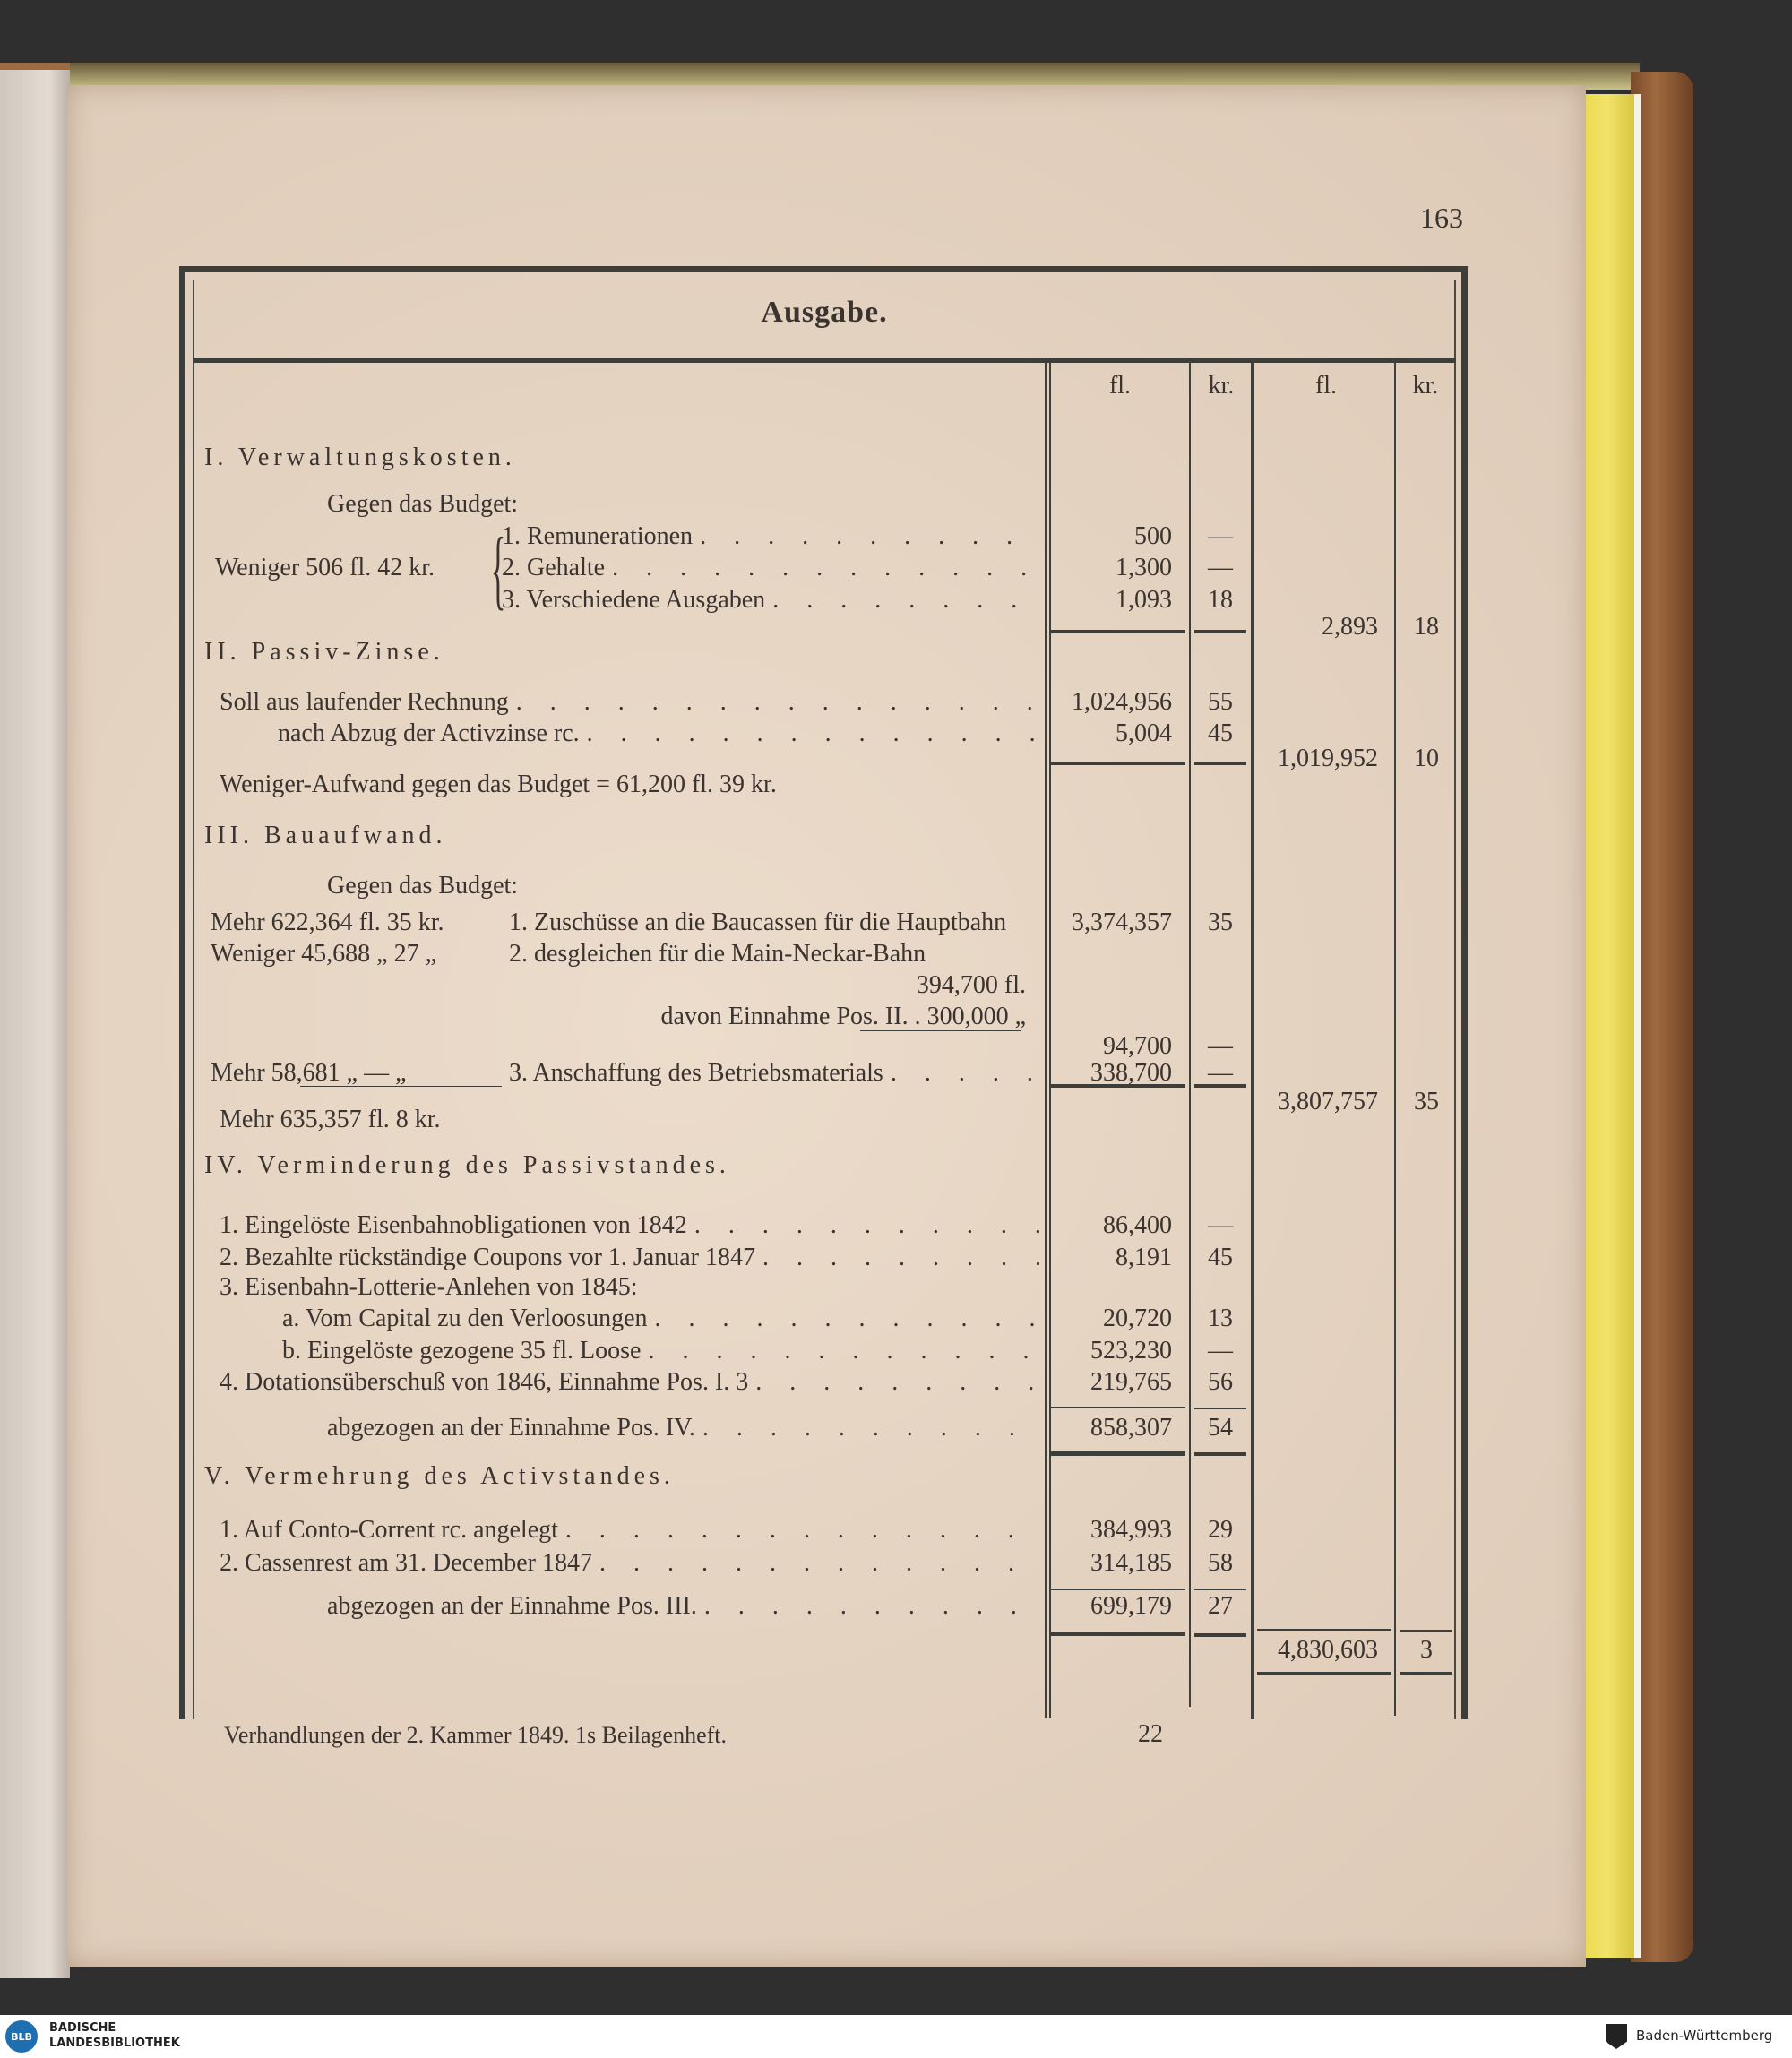 The width and height of the screenshot is (1792, 2058). Describe the element at coordinates (35, 1020) in the screenshot. I see `left-page-edge` at that location.